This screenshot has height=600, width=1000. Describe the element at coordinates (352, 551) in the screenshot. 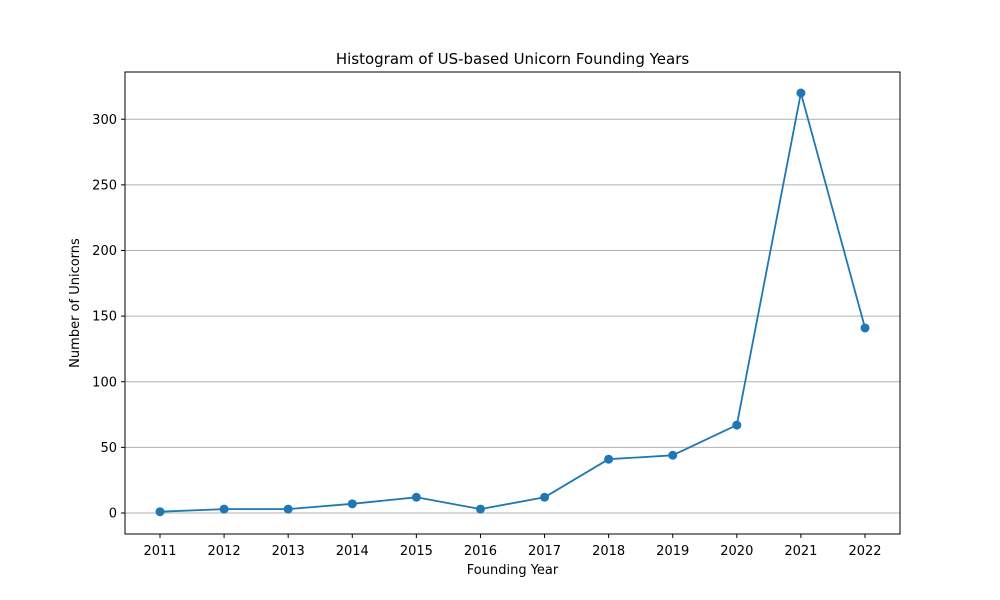

I see `x-tick-label: 2014` at that location.